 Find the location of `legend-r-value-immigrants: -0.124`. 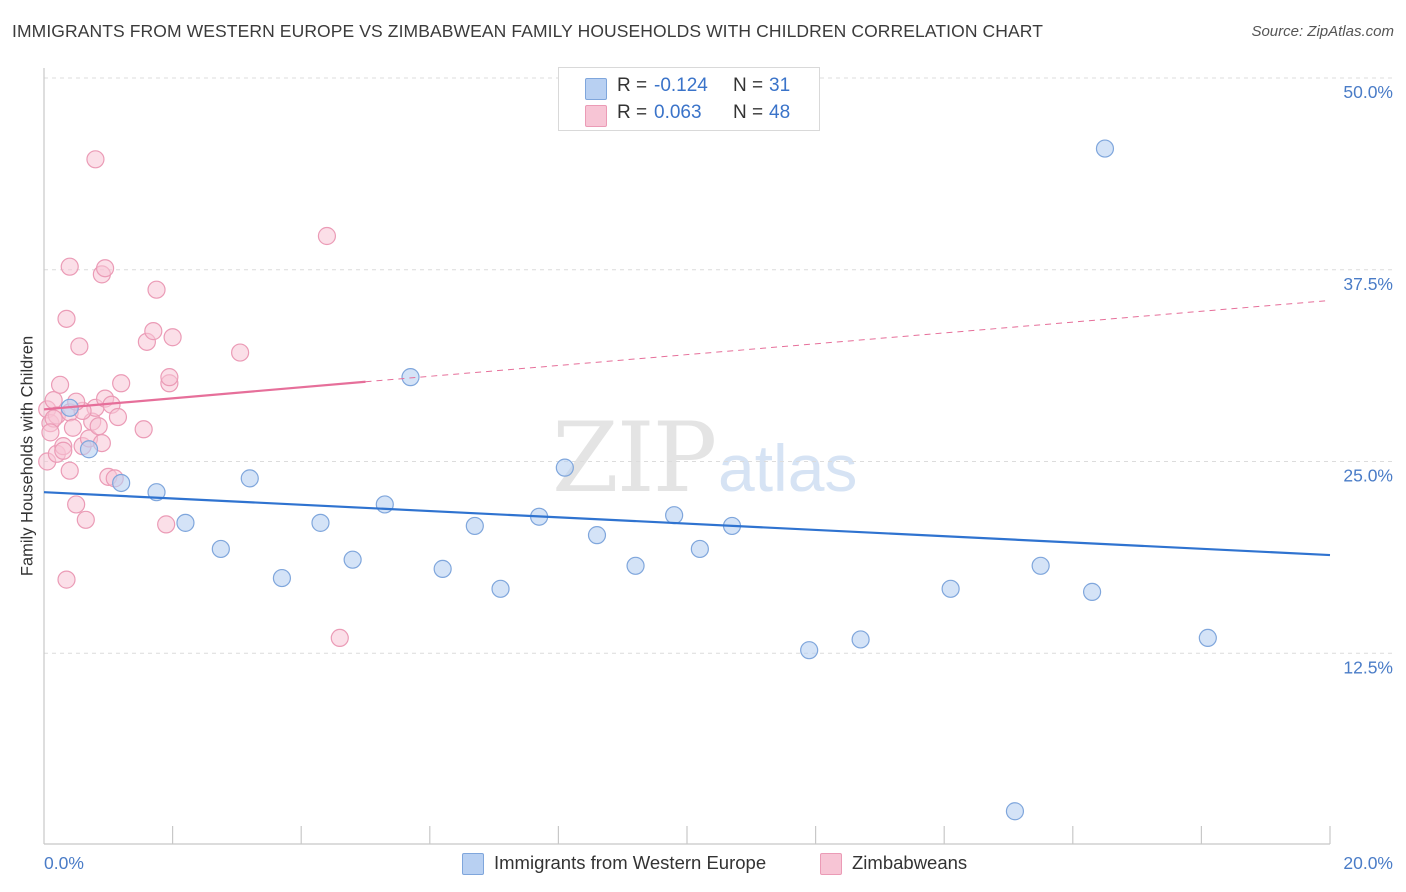

legend-r-value-immigrants: -0.124 is located at coordinates (681, 85).